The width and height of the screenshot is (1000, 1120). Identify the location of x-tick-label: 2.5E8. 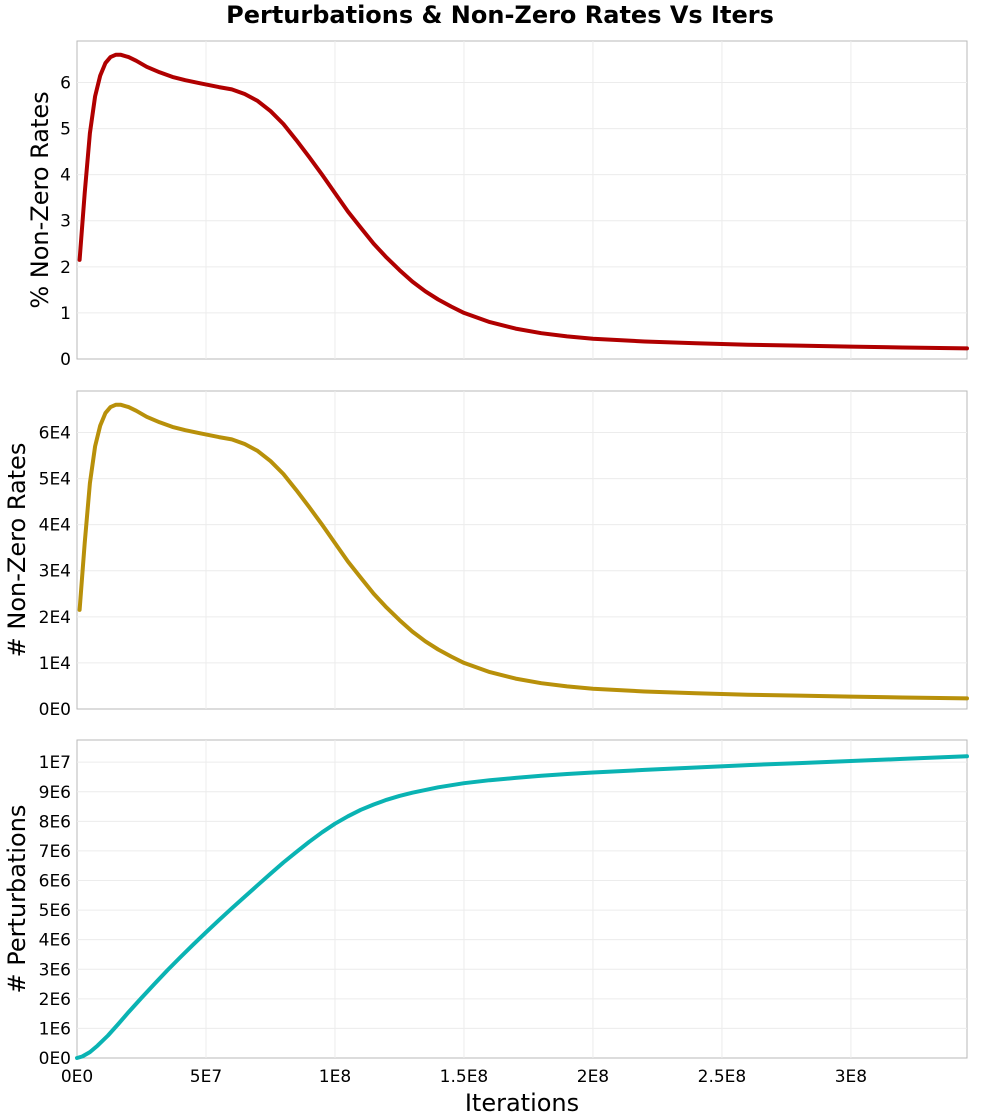
(722, 1077).